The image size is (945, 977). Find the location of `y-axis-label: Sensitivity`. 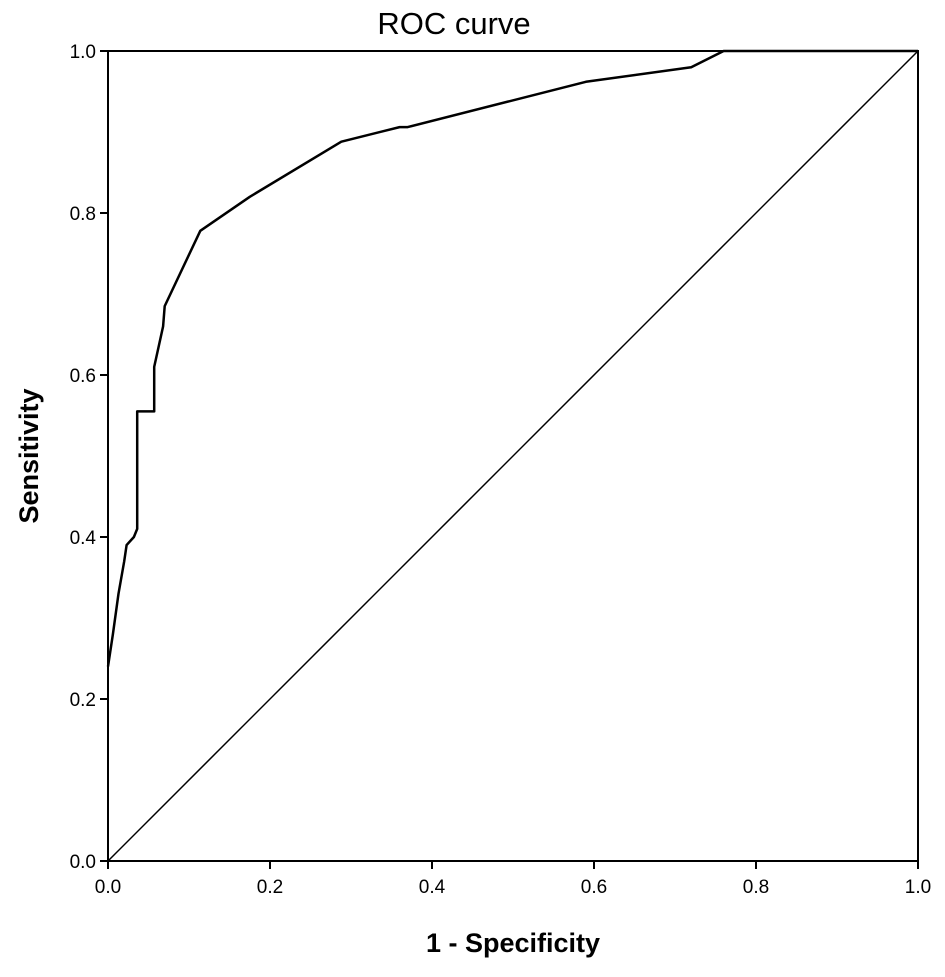

y-axis-label: Sensitivity is located at coordinates (29, 455).